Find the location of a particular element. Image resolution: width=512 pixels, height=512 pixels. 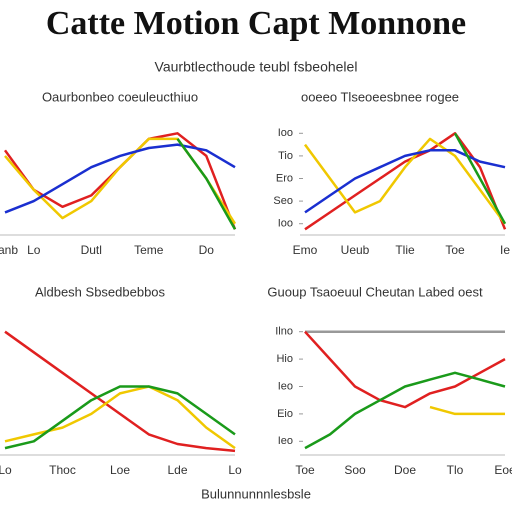

x-tick-label: Loe is located at coordinates (120, 470).